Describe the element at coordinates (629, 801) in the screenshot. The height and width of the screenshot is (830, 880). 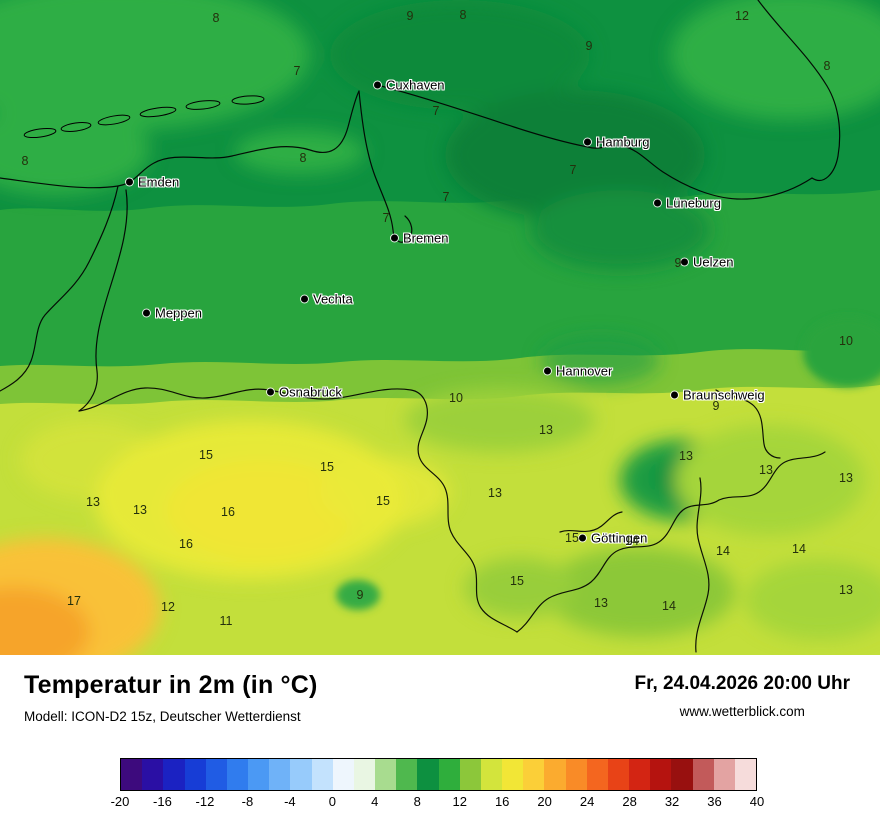
I see `color-scale-tick-label: 28` at that location.